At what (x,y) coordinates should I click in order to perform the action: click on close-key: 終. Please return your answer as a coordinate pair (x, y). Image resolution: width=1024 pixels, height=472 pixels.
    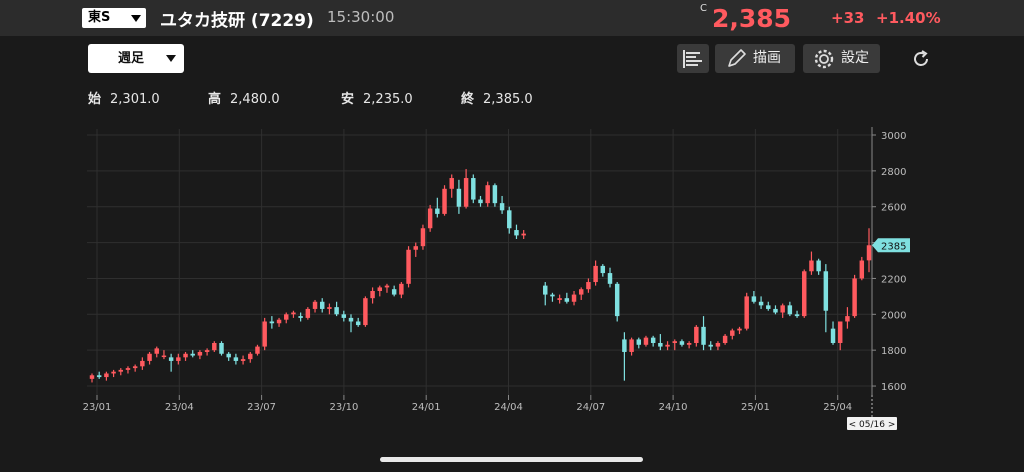
    Looking at the image, I should click on (468, 99).